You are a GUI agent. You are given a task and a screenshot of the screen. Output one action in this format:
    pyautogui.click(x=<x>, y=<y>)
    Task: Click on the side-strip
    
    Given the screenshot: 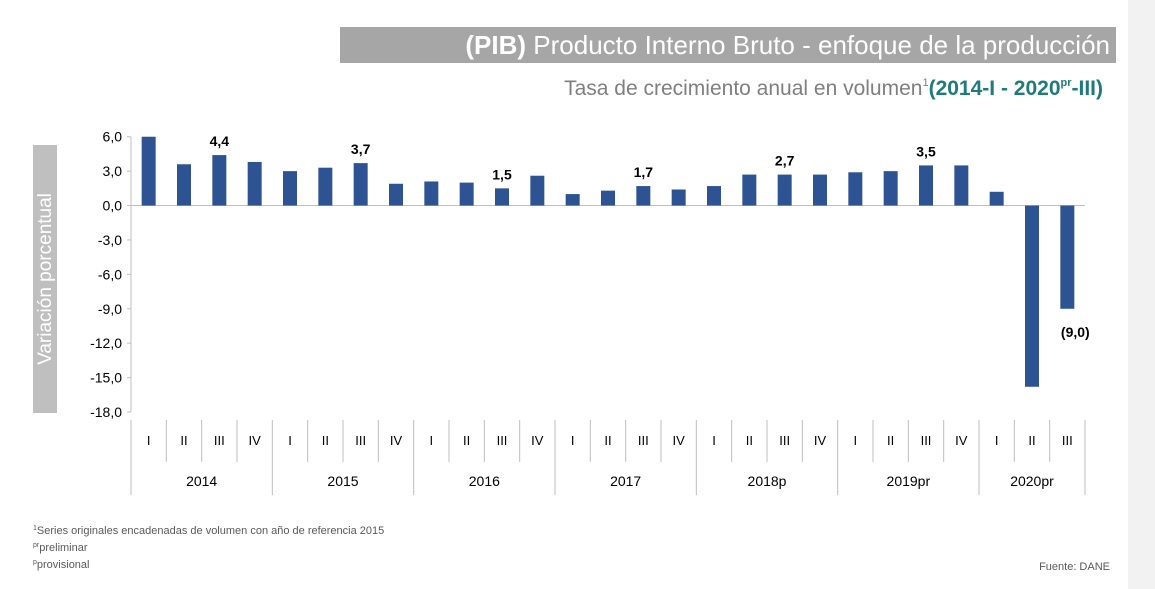 What is the action you would take?
    pyautogui.click(x=1141, y=294)
    